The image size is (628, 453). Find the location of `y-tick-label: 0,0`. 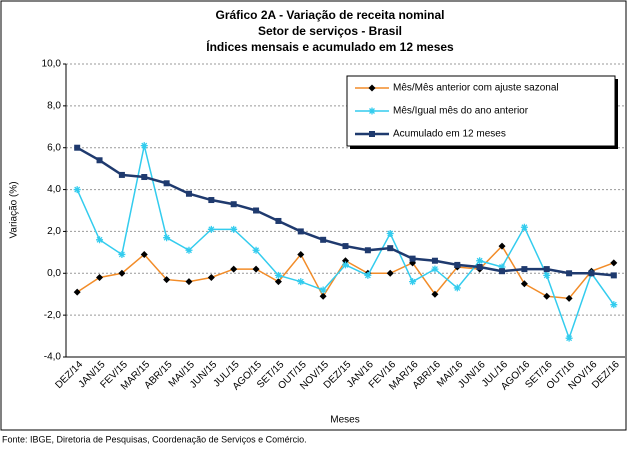

y-tick-label: 0,0 is located at coordinates (54, 273).